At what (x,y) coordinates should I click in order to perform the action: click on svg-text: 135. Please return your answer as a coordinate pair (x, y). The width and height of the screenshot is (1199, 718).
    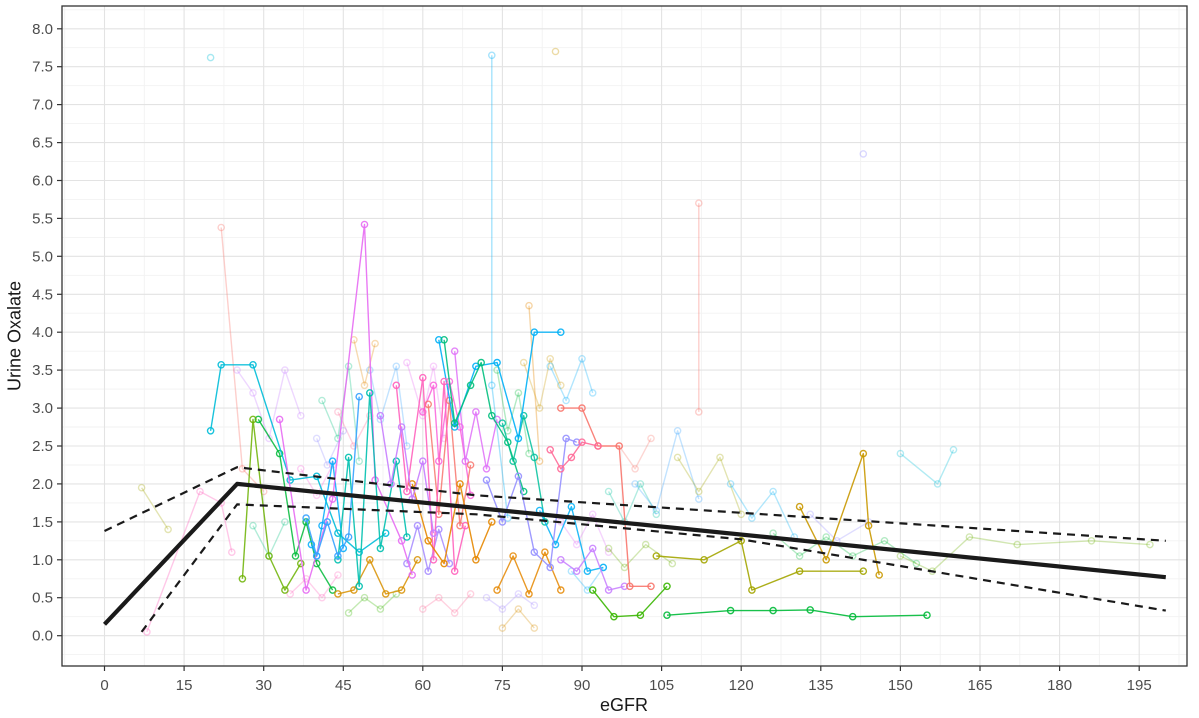
    Looking at the image, I should click on (820, 685).